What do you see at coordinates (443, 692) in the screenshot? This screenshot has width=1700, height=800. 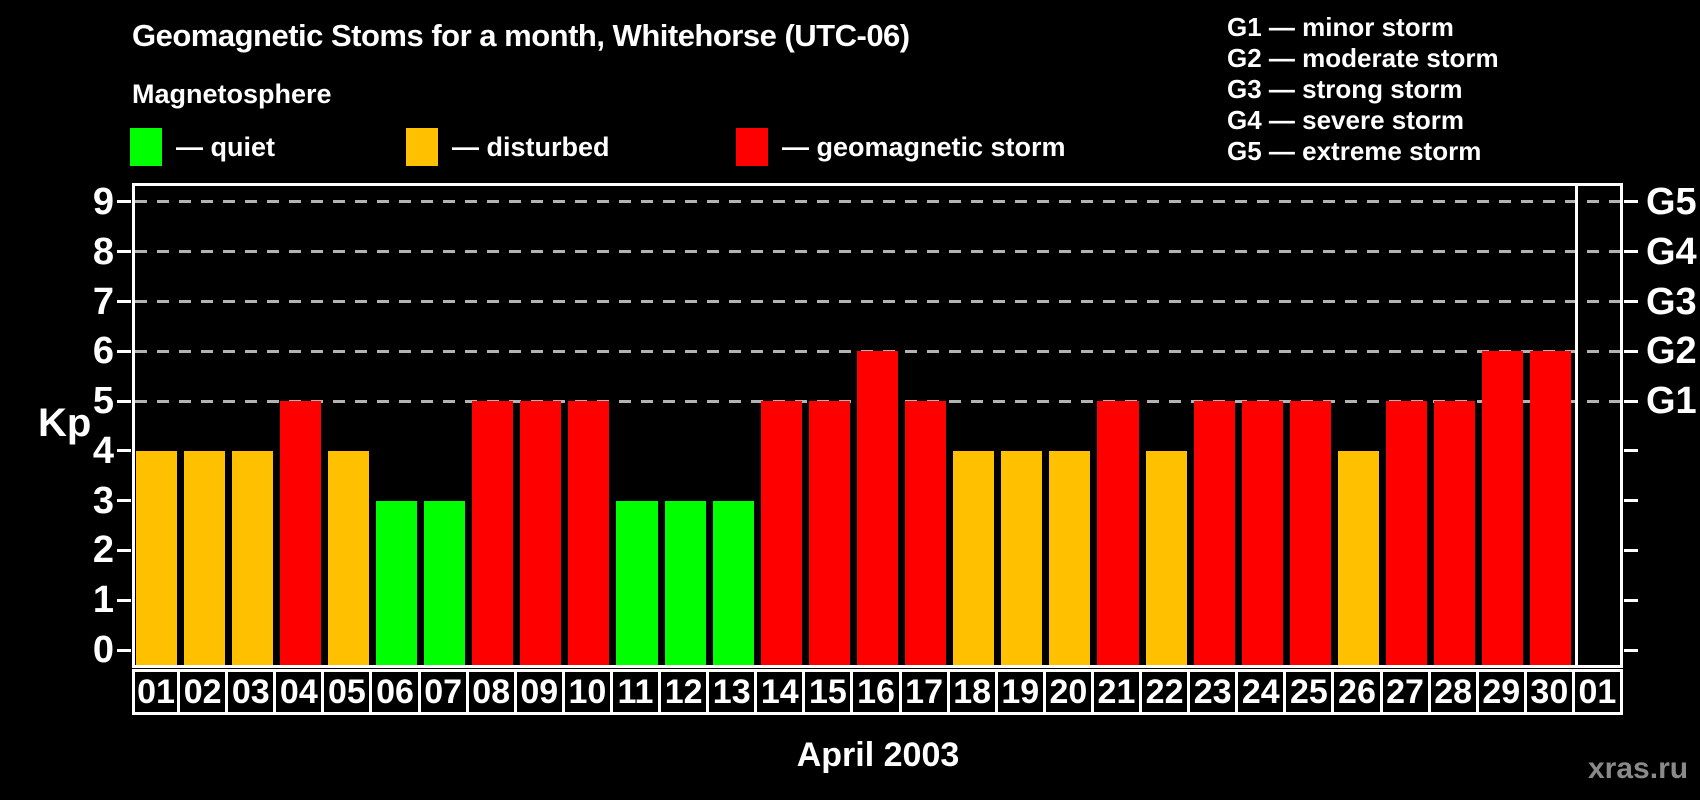 I see `day-box-07: 07` at bounding box center [443, 692].